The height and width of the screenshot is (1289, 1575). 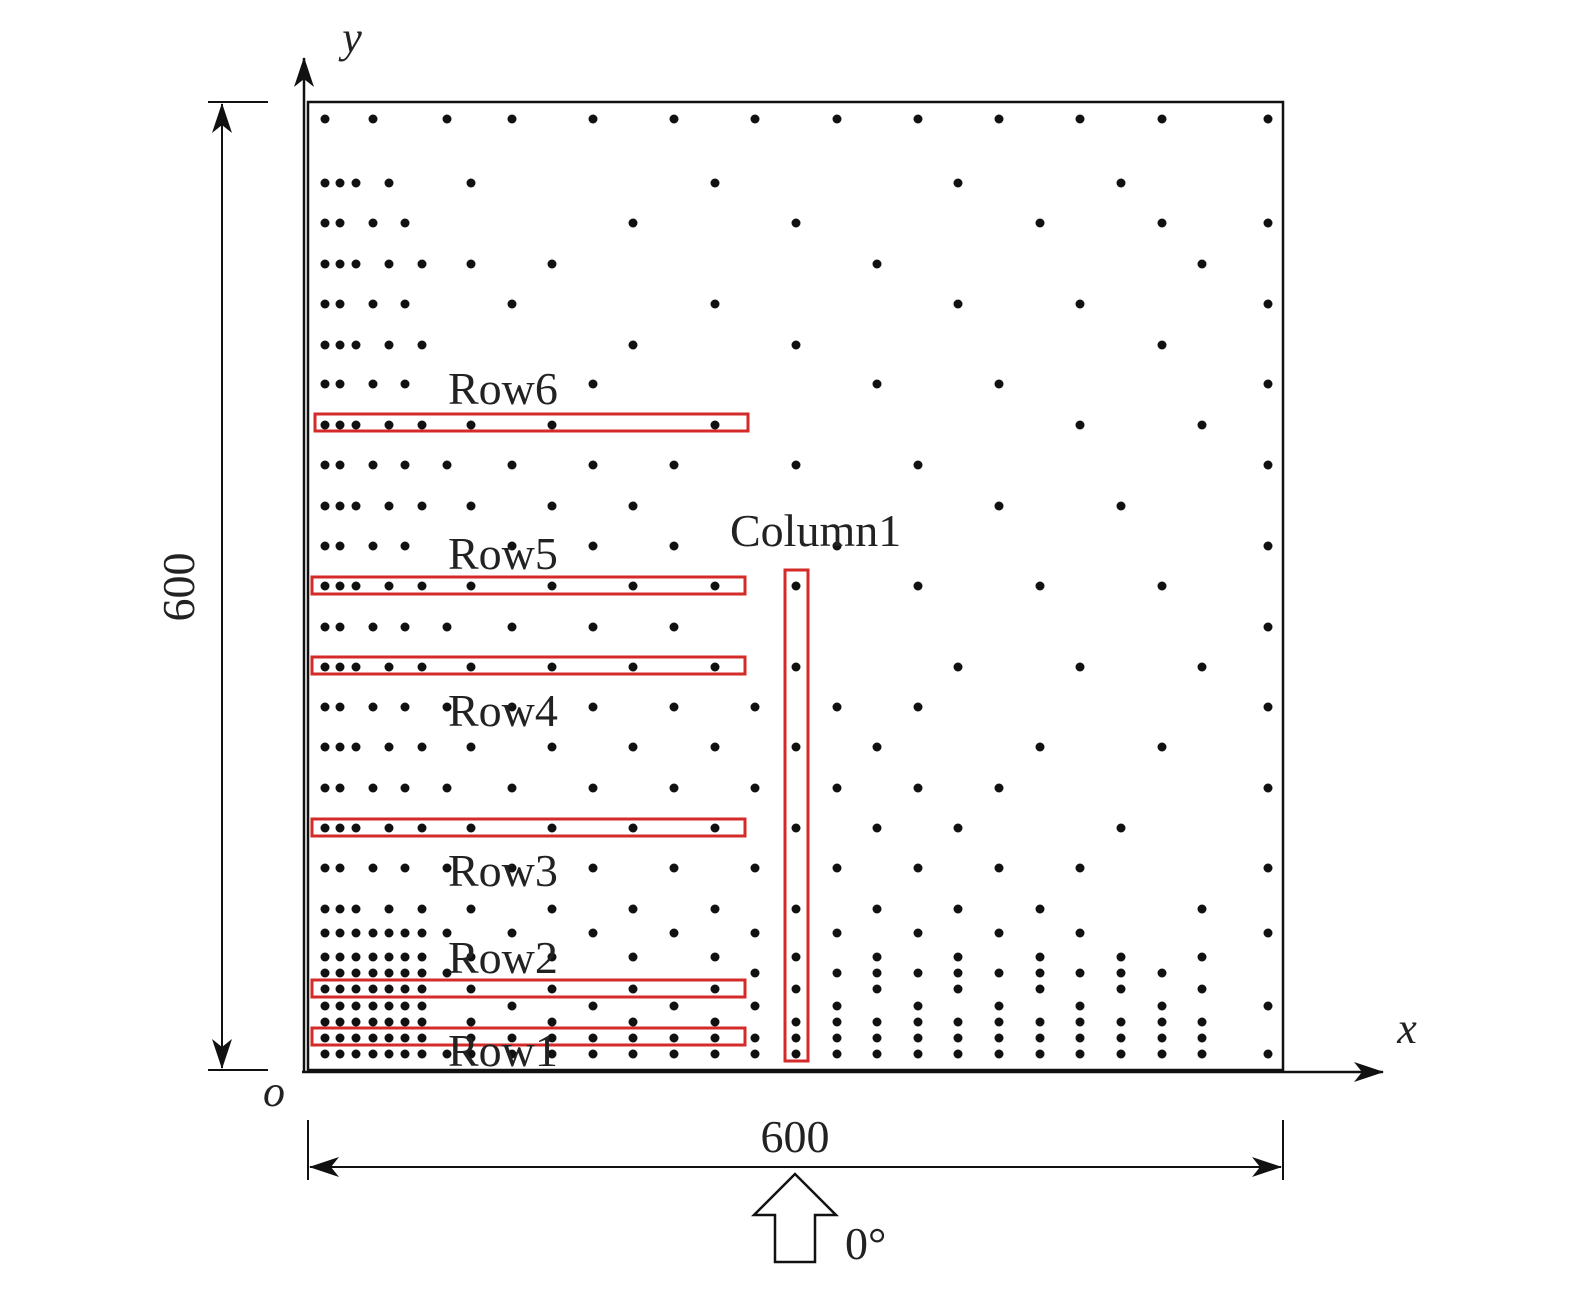 What do you see at coordinates (274, 1091) in the screenshot?
I see `origin-label: o` at bounding box center [274, 1091].